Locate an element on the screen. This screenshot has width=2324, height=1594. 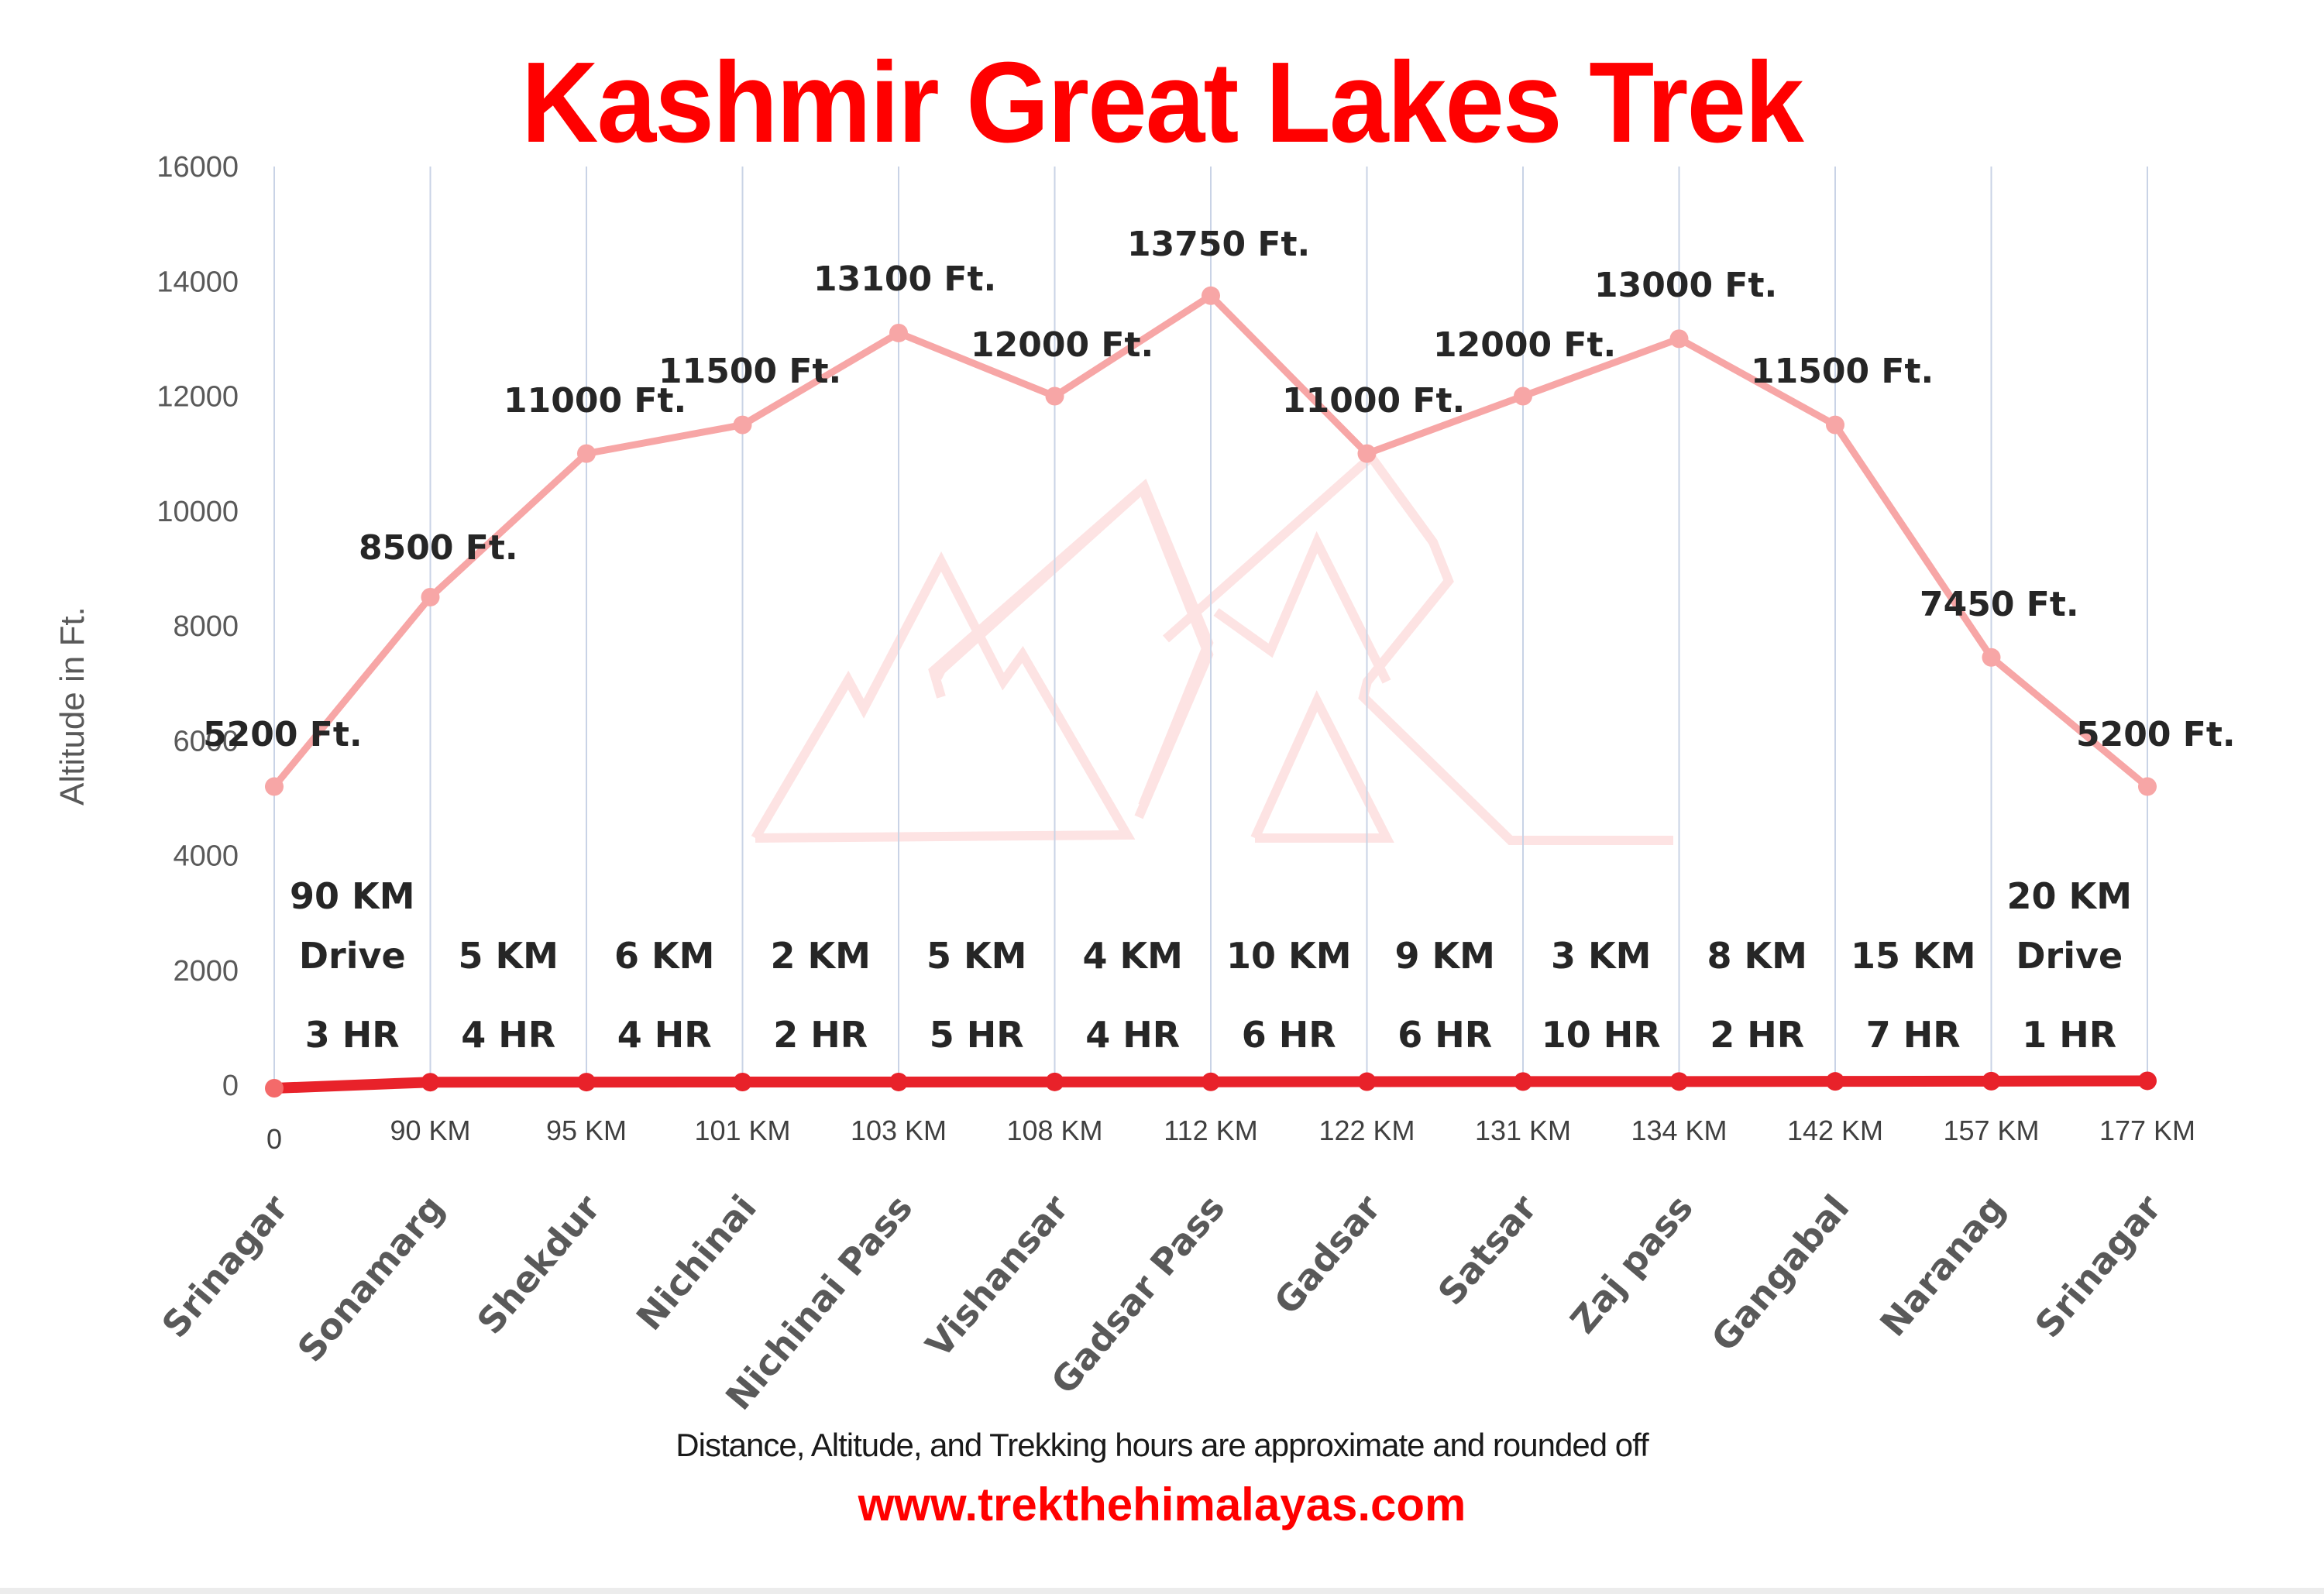
distance-tick-label: 95 KM is located at coordinates (586, 1130).